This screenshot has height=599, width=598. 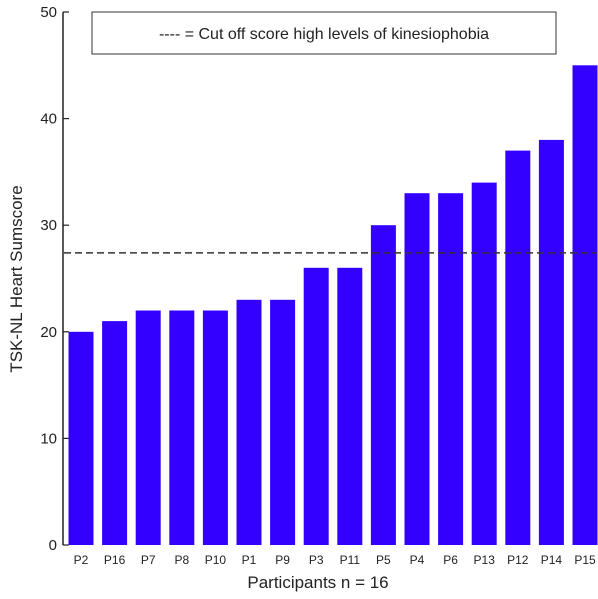 What do you see at coordinates (53, 545) in the screenshot?
I see `y-tick-label: 0` at bounding box center [53, 545].